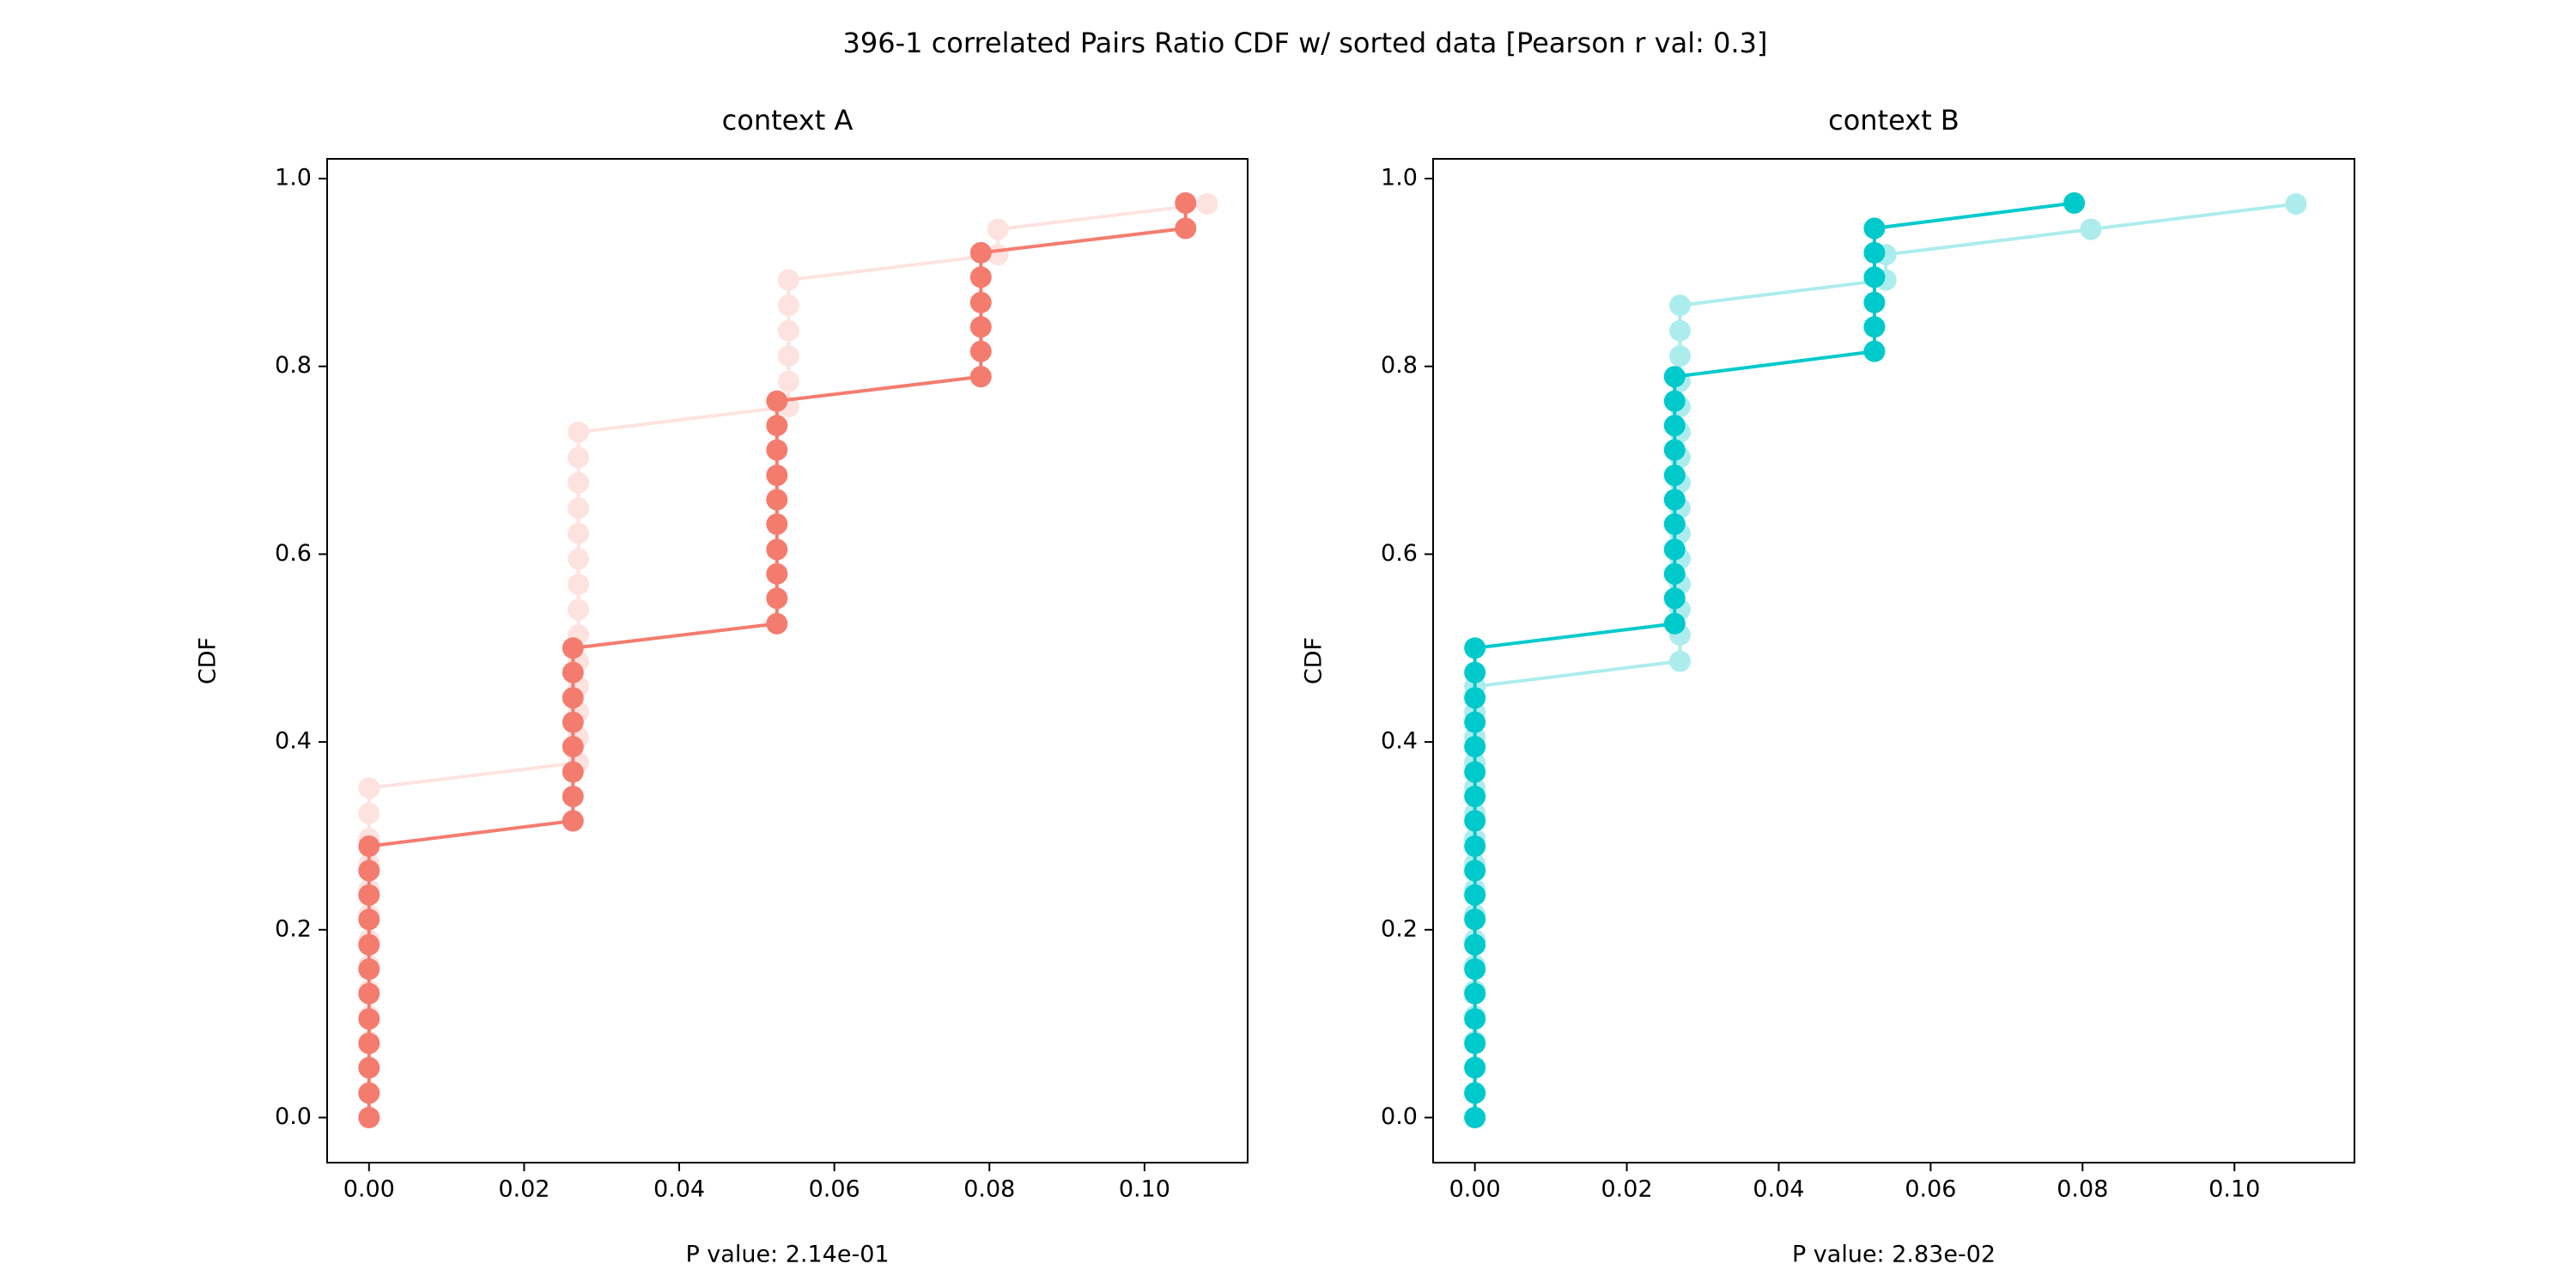 The image size is (2576, 1288). Describe the element at coordinates (787, 1255) in the screenshot. I see `x-axis-label: P value: 2.14e-01` at that location.